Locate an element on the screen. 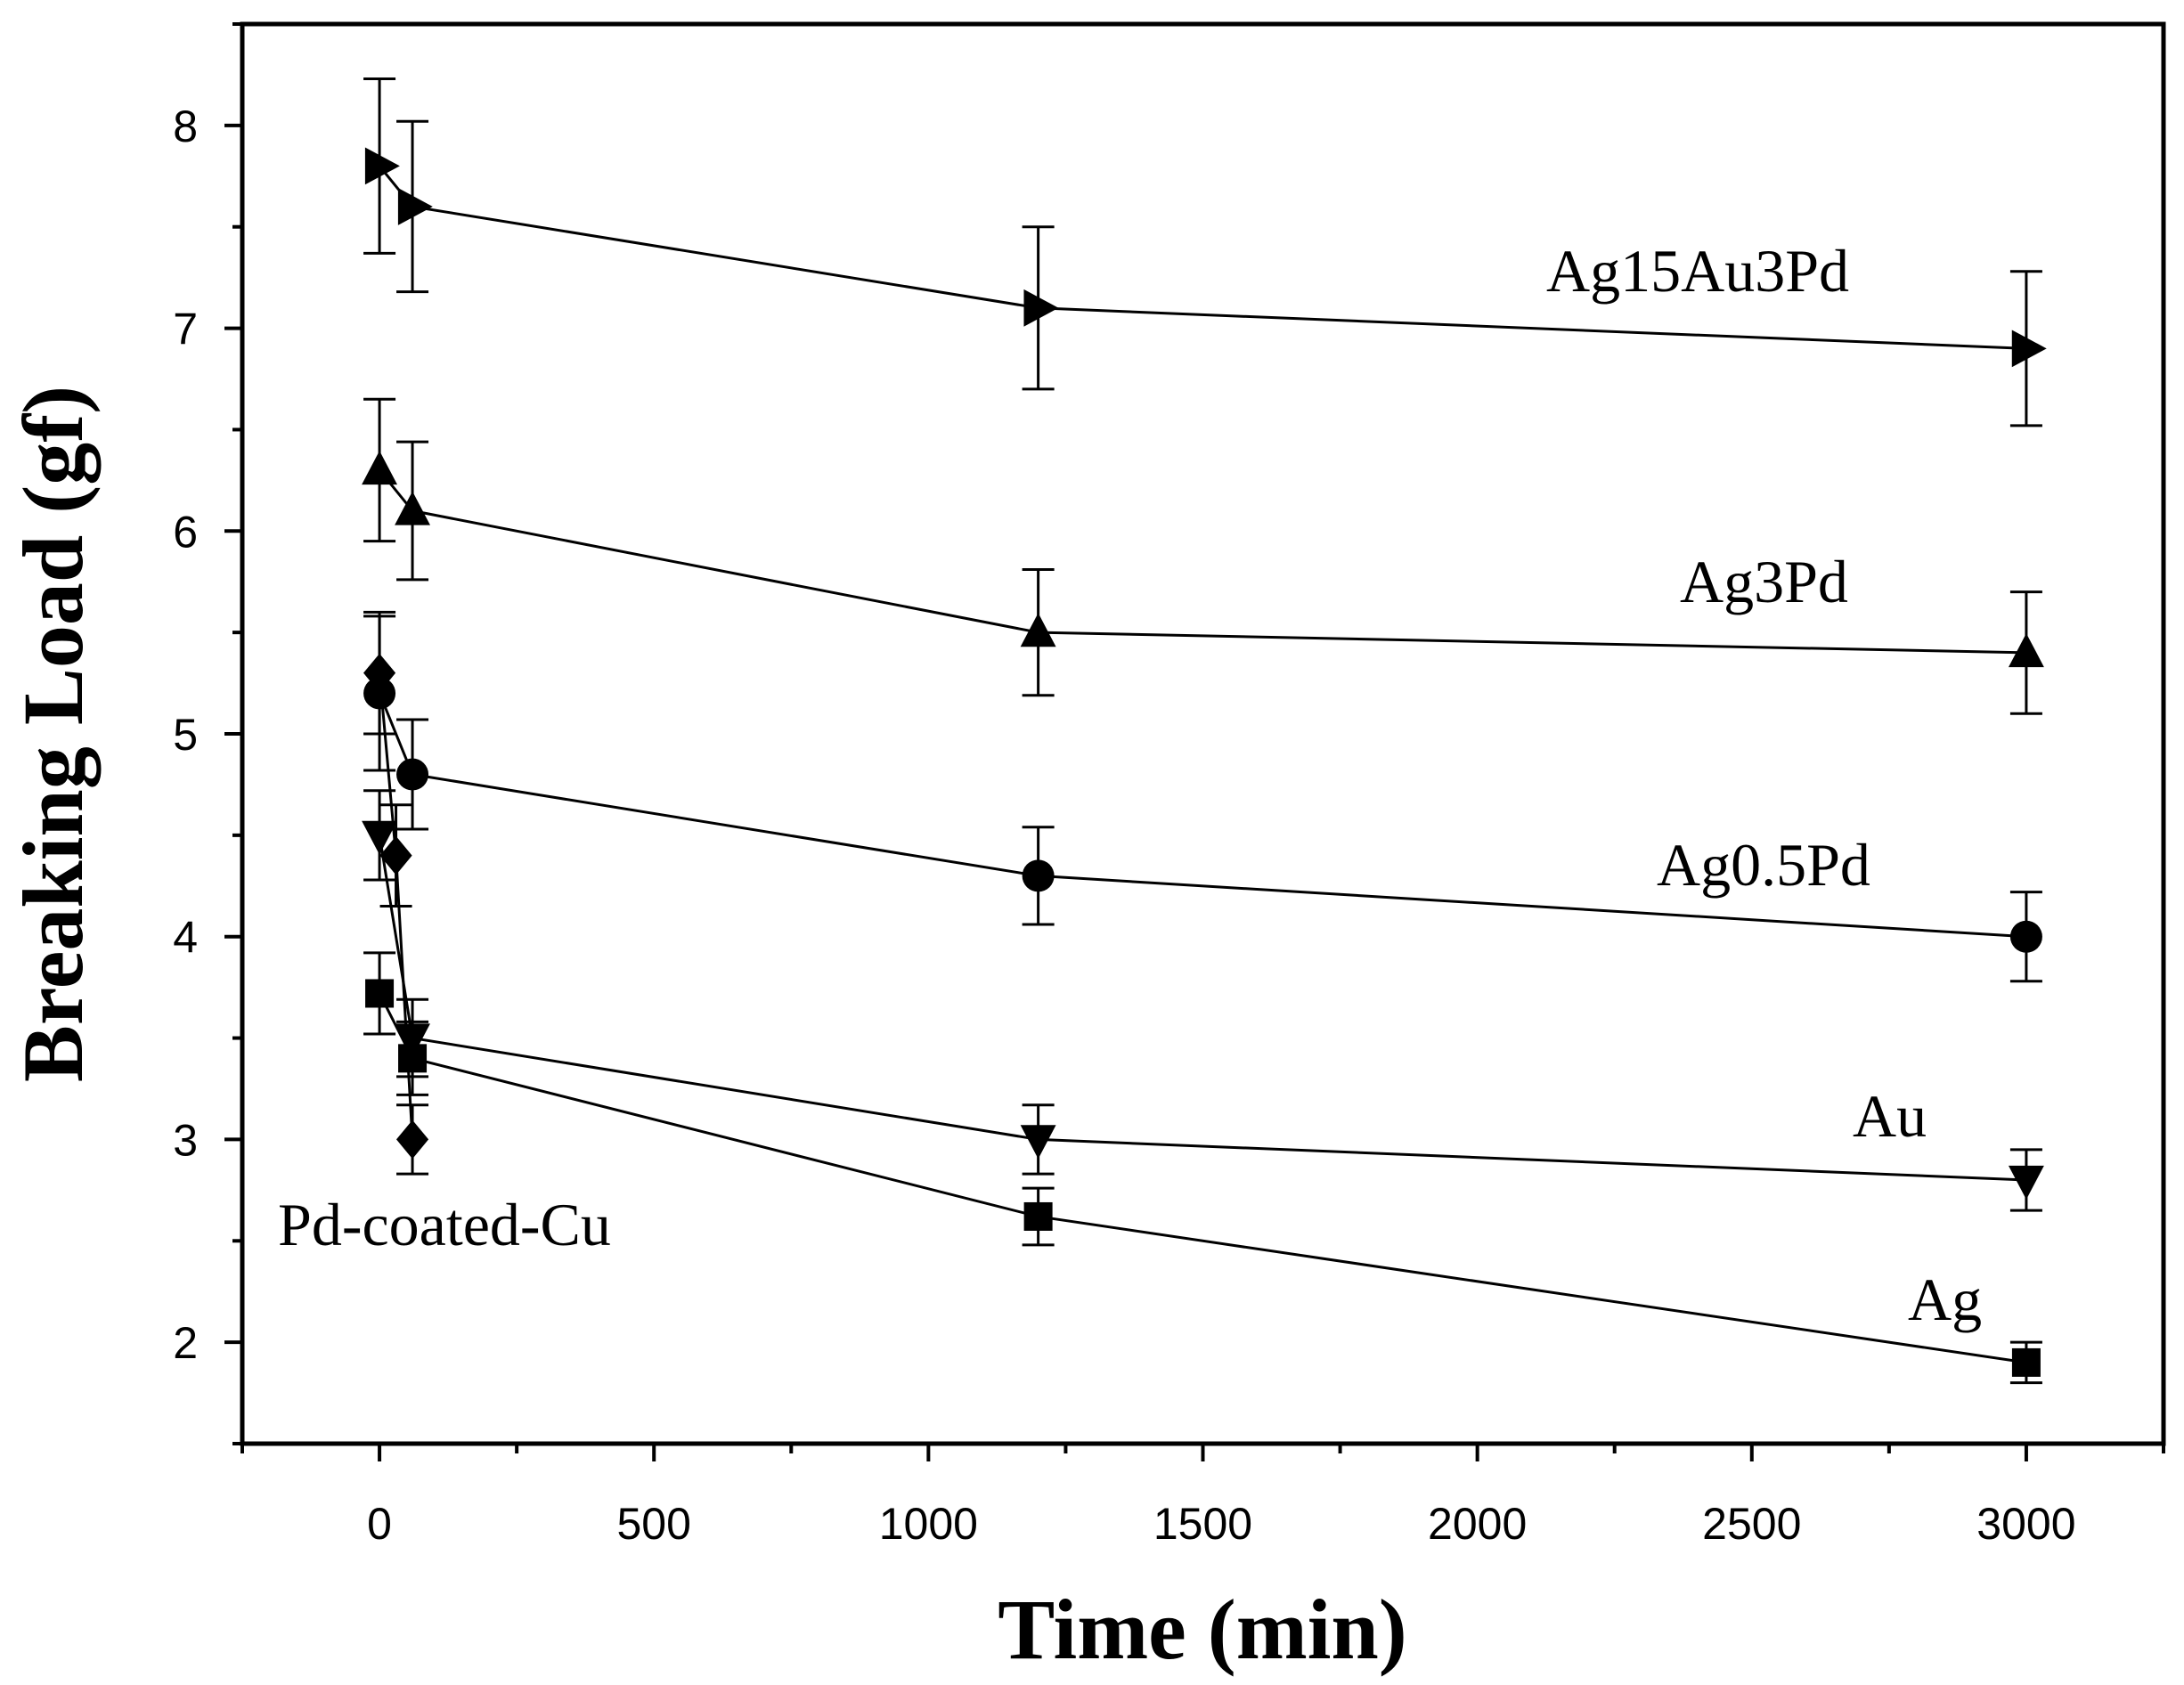  x-tick-label-1500: 1500 is located at coordinates (1202, 1524).